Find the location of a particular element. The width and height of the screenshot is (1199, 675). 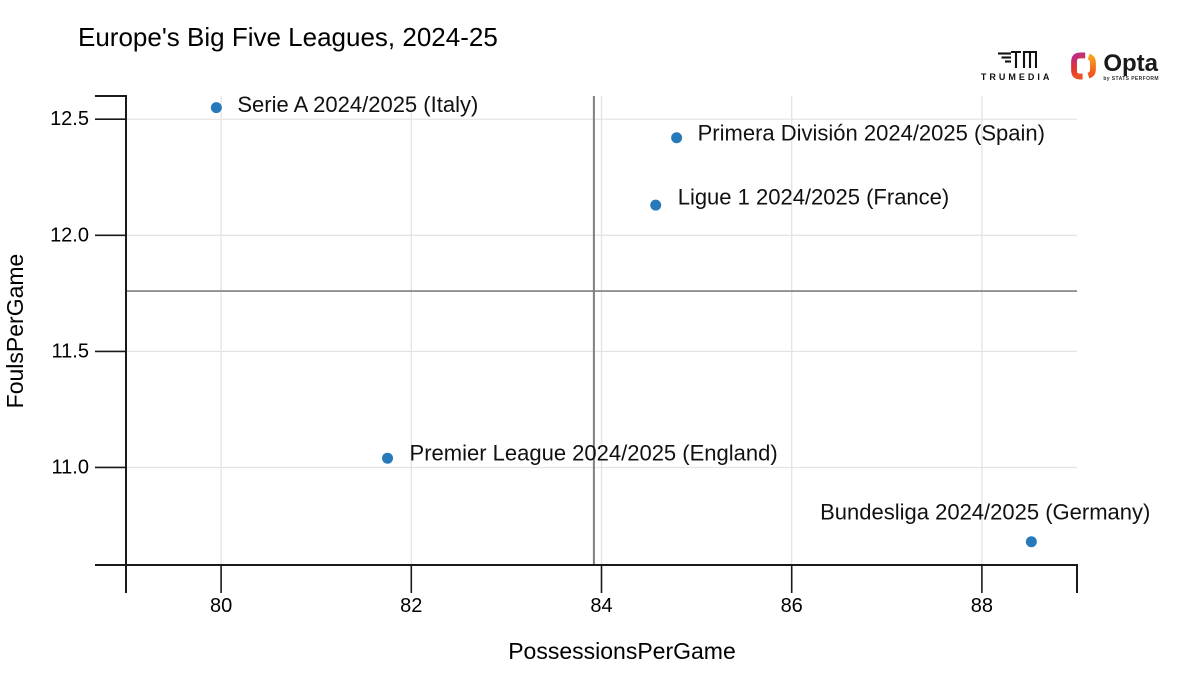

trumedia-logo-text: TRUMEDIA is located at coordinates (1016, 77).